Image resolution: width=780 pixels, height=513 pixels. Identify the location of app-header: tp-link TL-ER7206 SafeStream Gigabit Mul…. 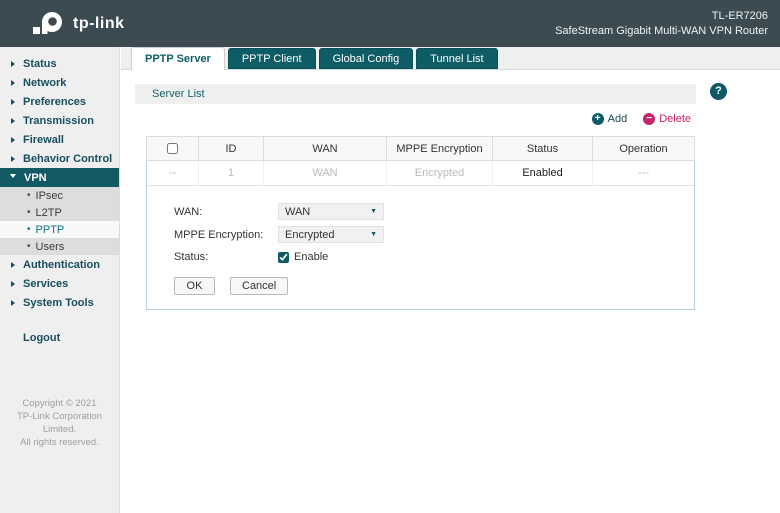
(390, 23).